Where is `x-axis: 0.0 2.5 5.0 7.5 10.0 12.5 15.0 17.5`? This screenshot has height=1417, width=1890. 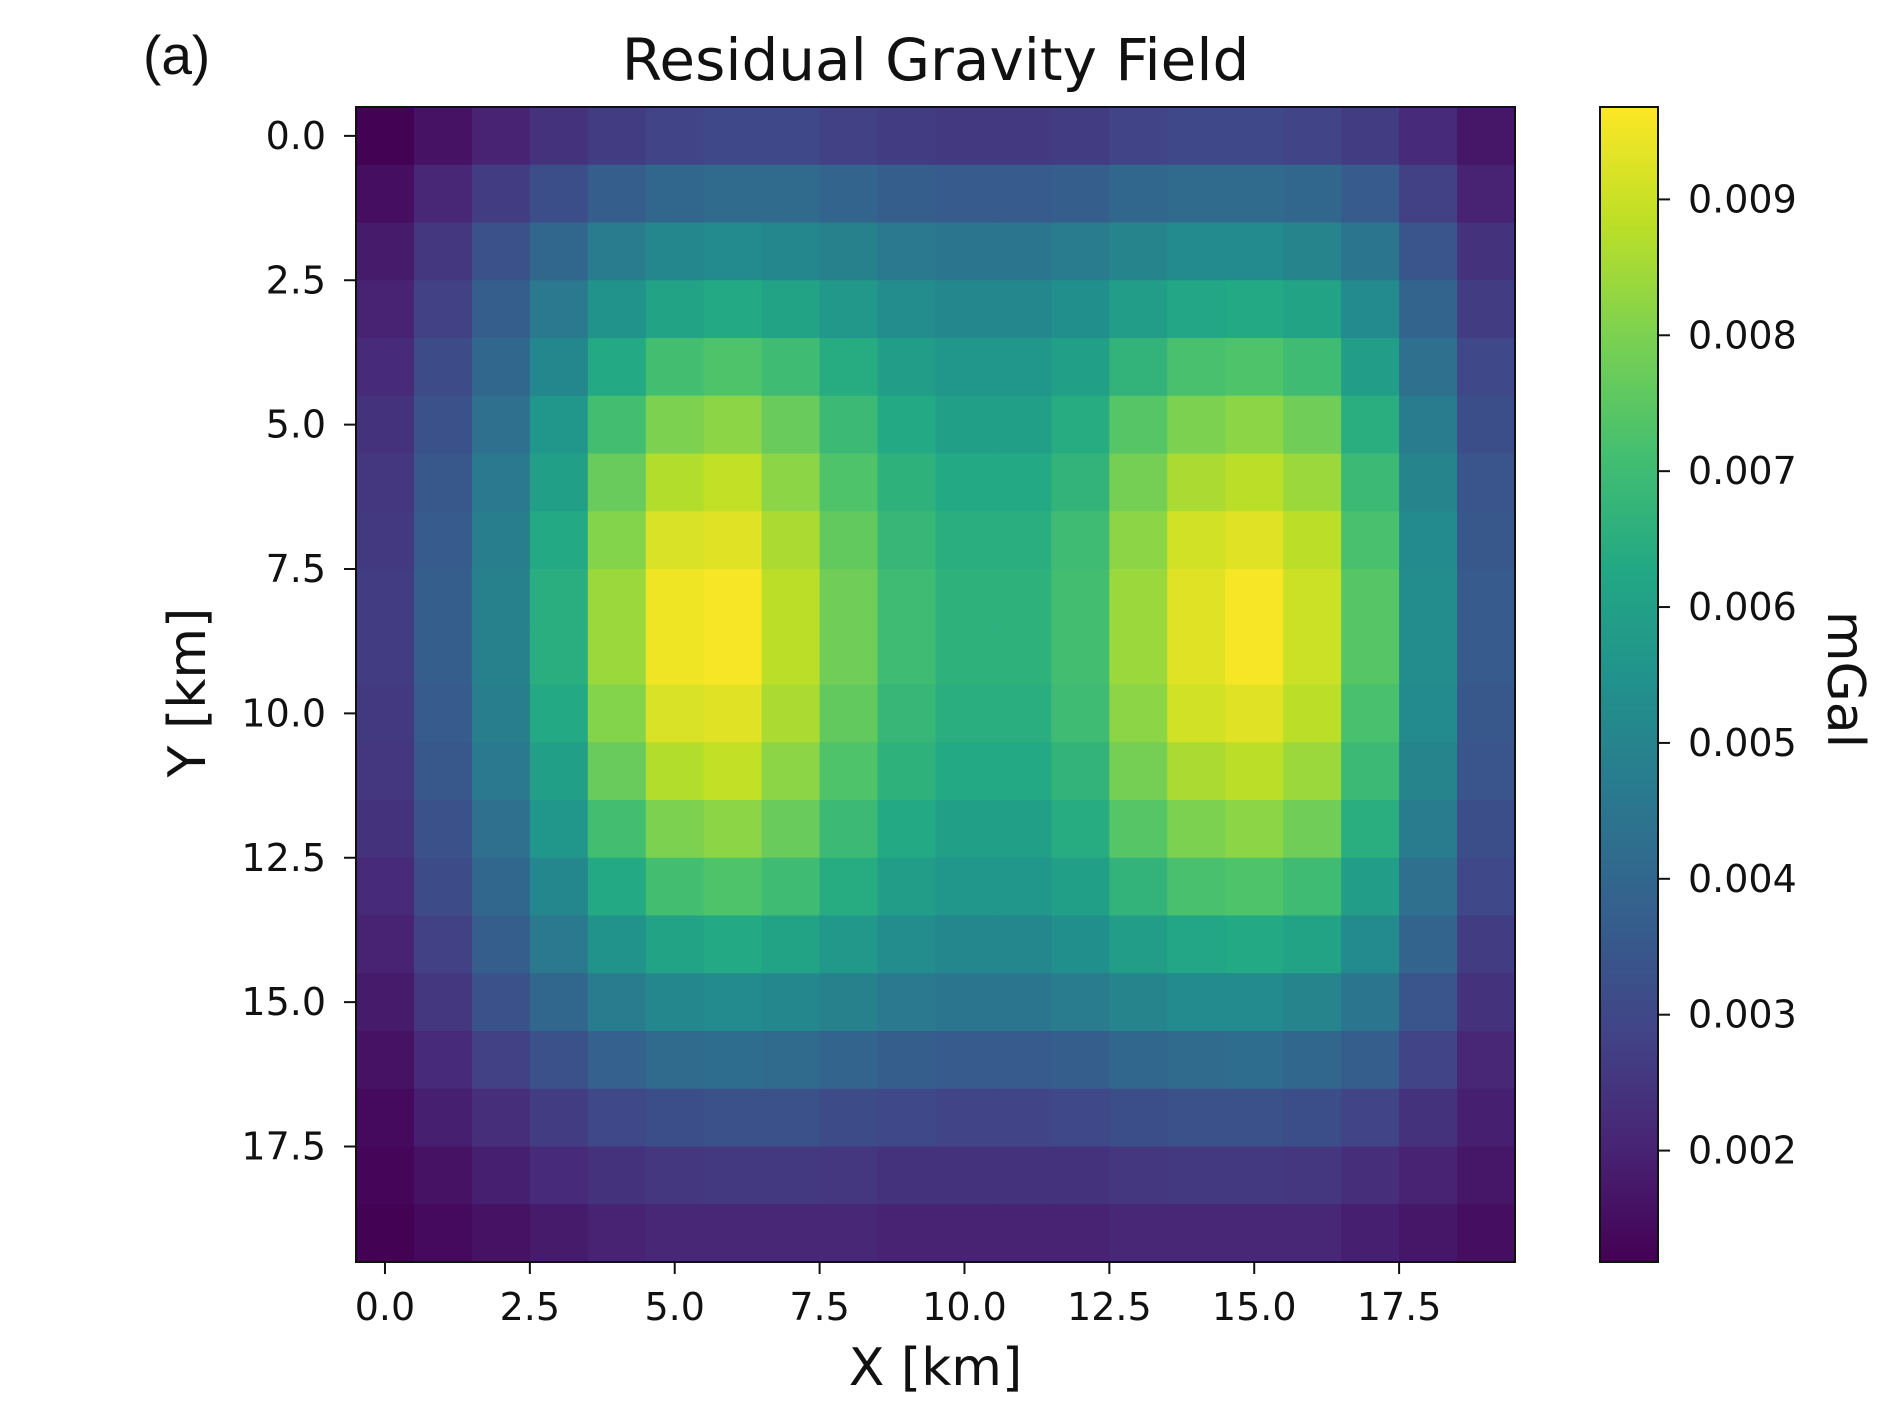
x-axis: 0.0 2.5 5.0 7.5 10.0 12.5 15.0 17.5 is located at coordinates (898, 1295).